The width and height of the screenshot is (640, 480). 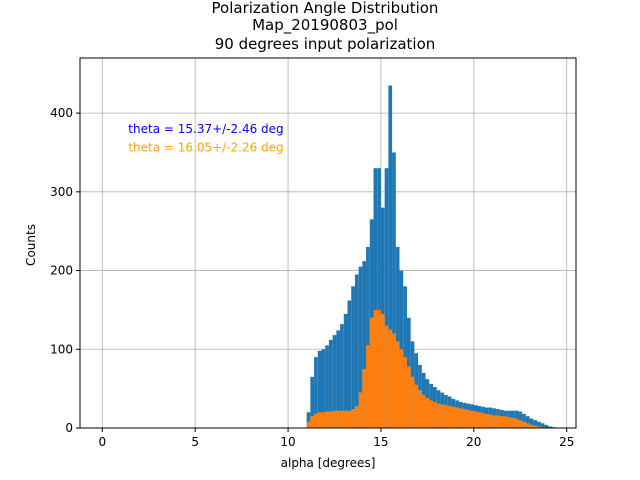 What do you see at coordinates (205, 129) in the screenshot?
I see `annotation-1: theta = 15.37+/-2.46 deg` at bounding box center [205, 129].